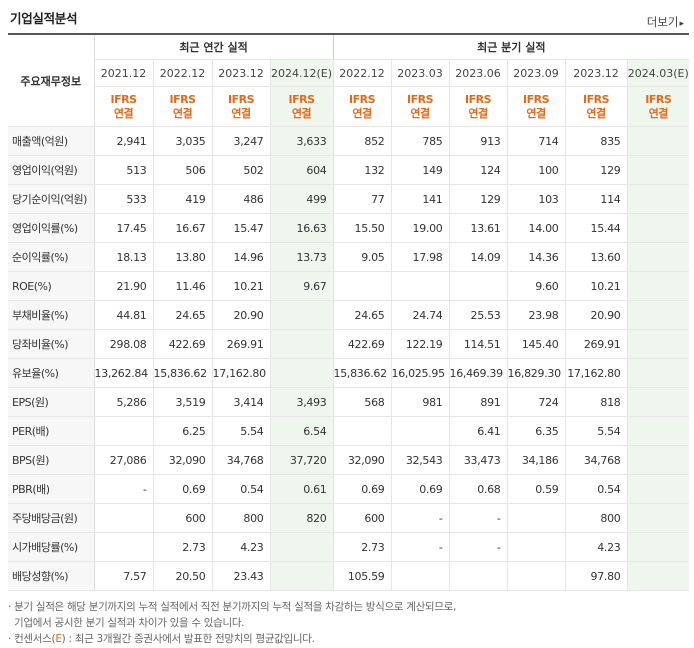 This screenshot has height=648, width=694. What do you see at coordinates (362, 170) in the screenshot?
I see `table-cell: 132` at bounding box center [362, 170].